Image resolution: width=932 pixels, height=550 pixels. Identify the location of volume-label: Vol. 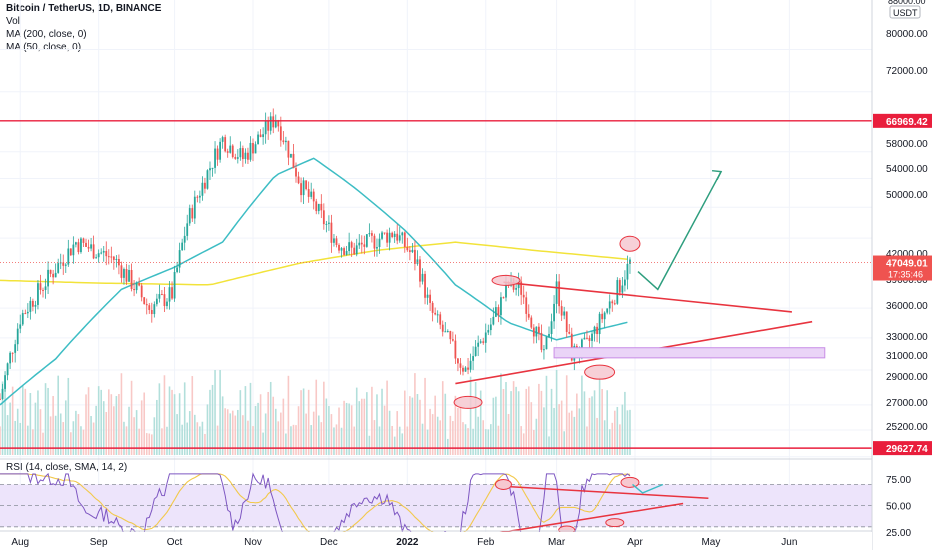
(13, 21).